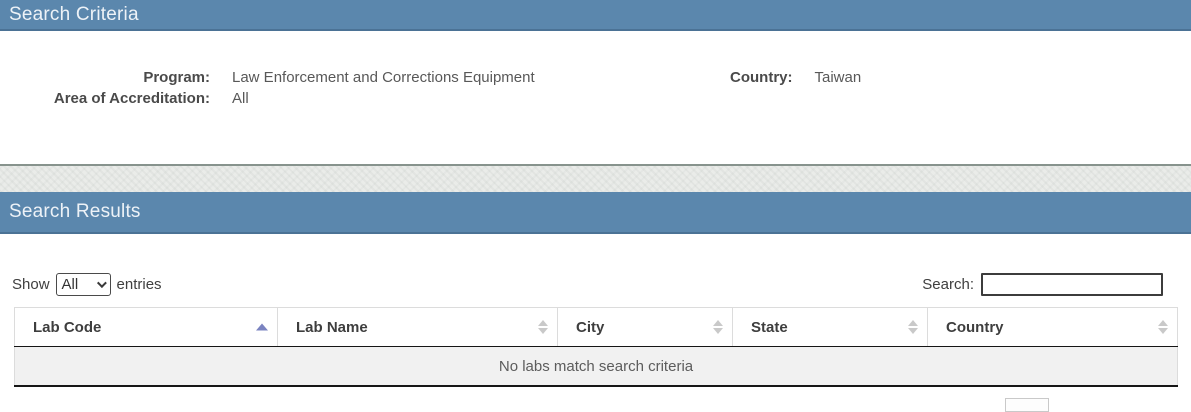 This screenshot has width=1191, height=412. Describe the element at coordinates (75, 211) in the screenshot. I see `search-results-title: Search Results` at that location.